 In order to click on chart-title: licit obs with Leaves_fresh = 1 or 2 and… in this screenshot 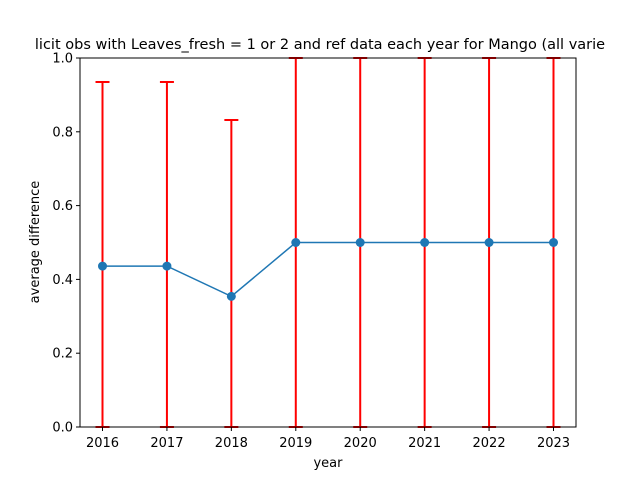, I will do `click(320, 45)`.